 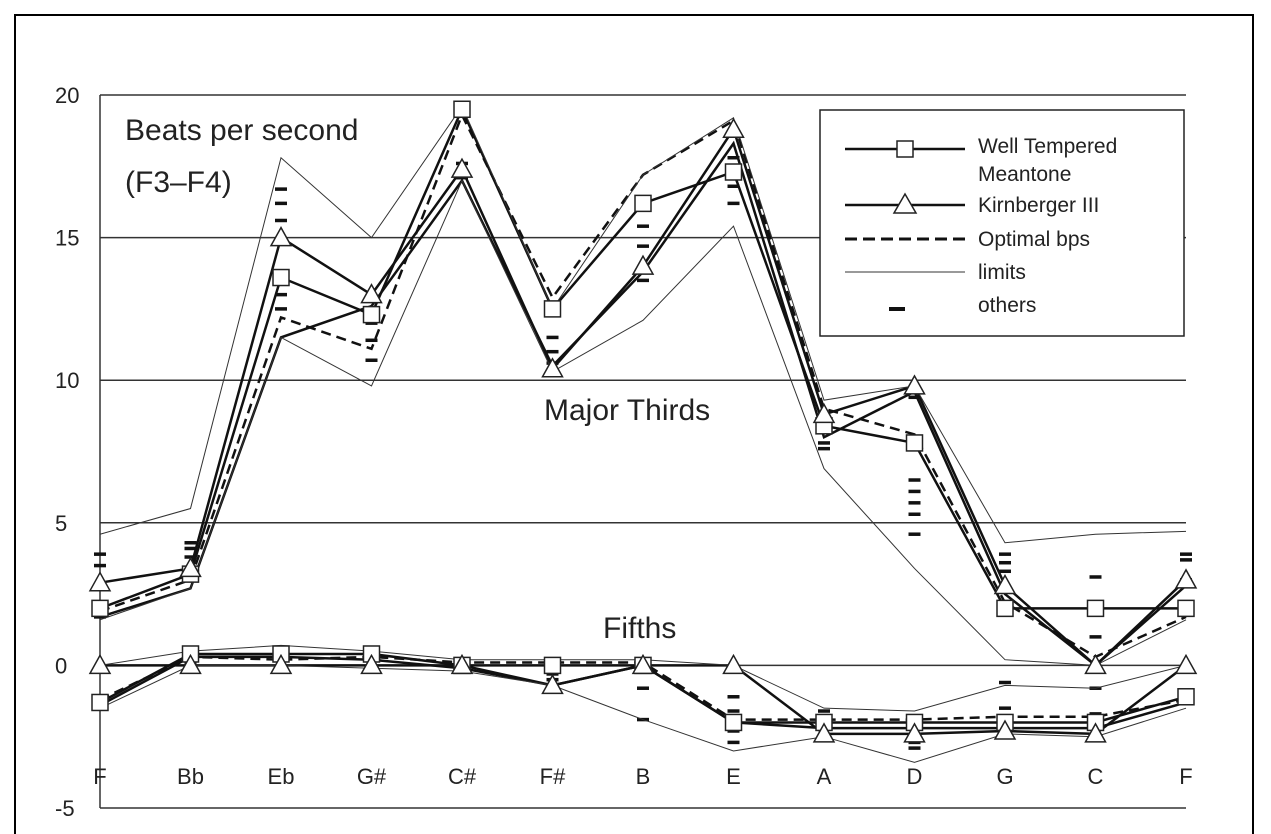 I want to click on x-axis-ticks: F Bb Eb G# C# F# B E A D G C F, so click(x=642, y=776).